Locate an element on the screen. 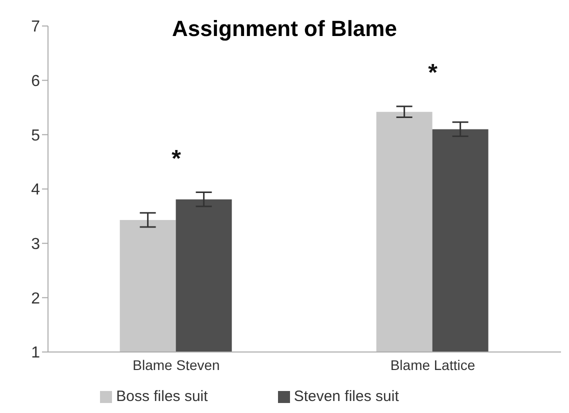  y-tick-label: 7 is located at coordinates (35, 27).